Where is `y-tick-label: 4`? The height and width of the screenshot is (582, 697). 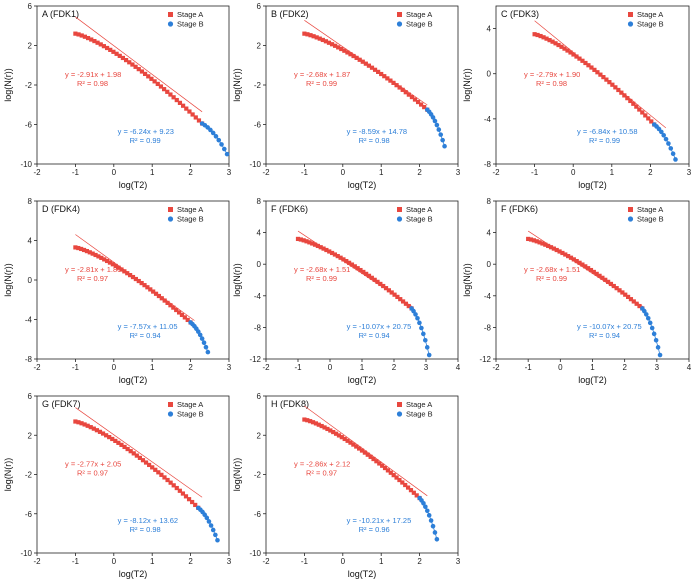 y-tick-label: 4 is located at coordinates (259, 233).